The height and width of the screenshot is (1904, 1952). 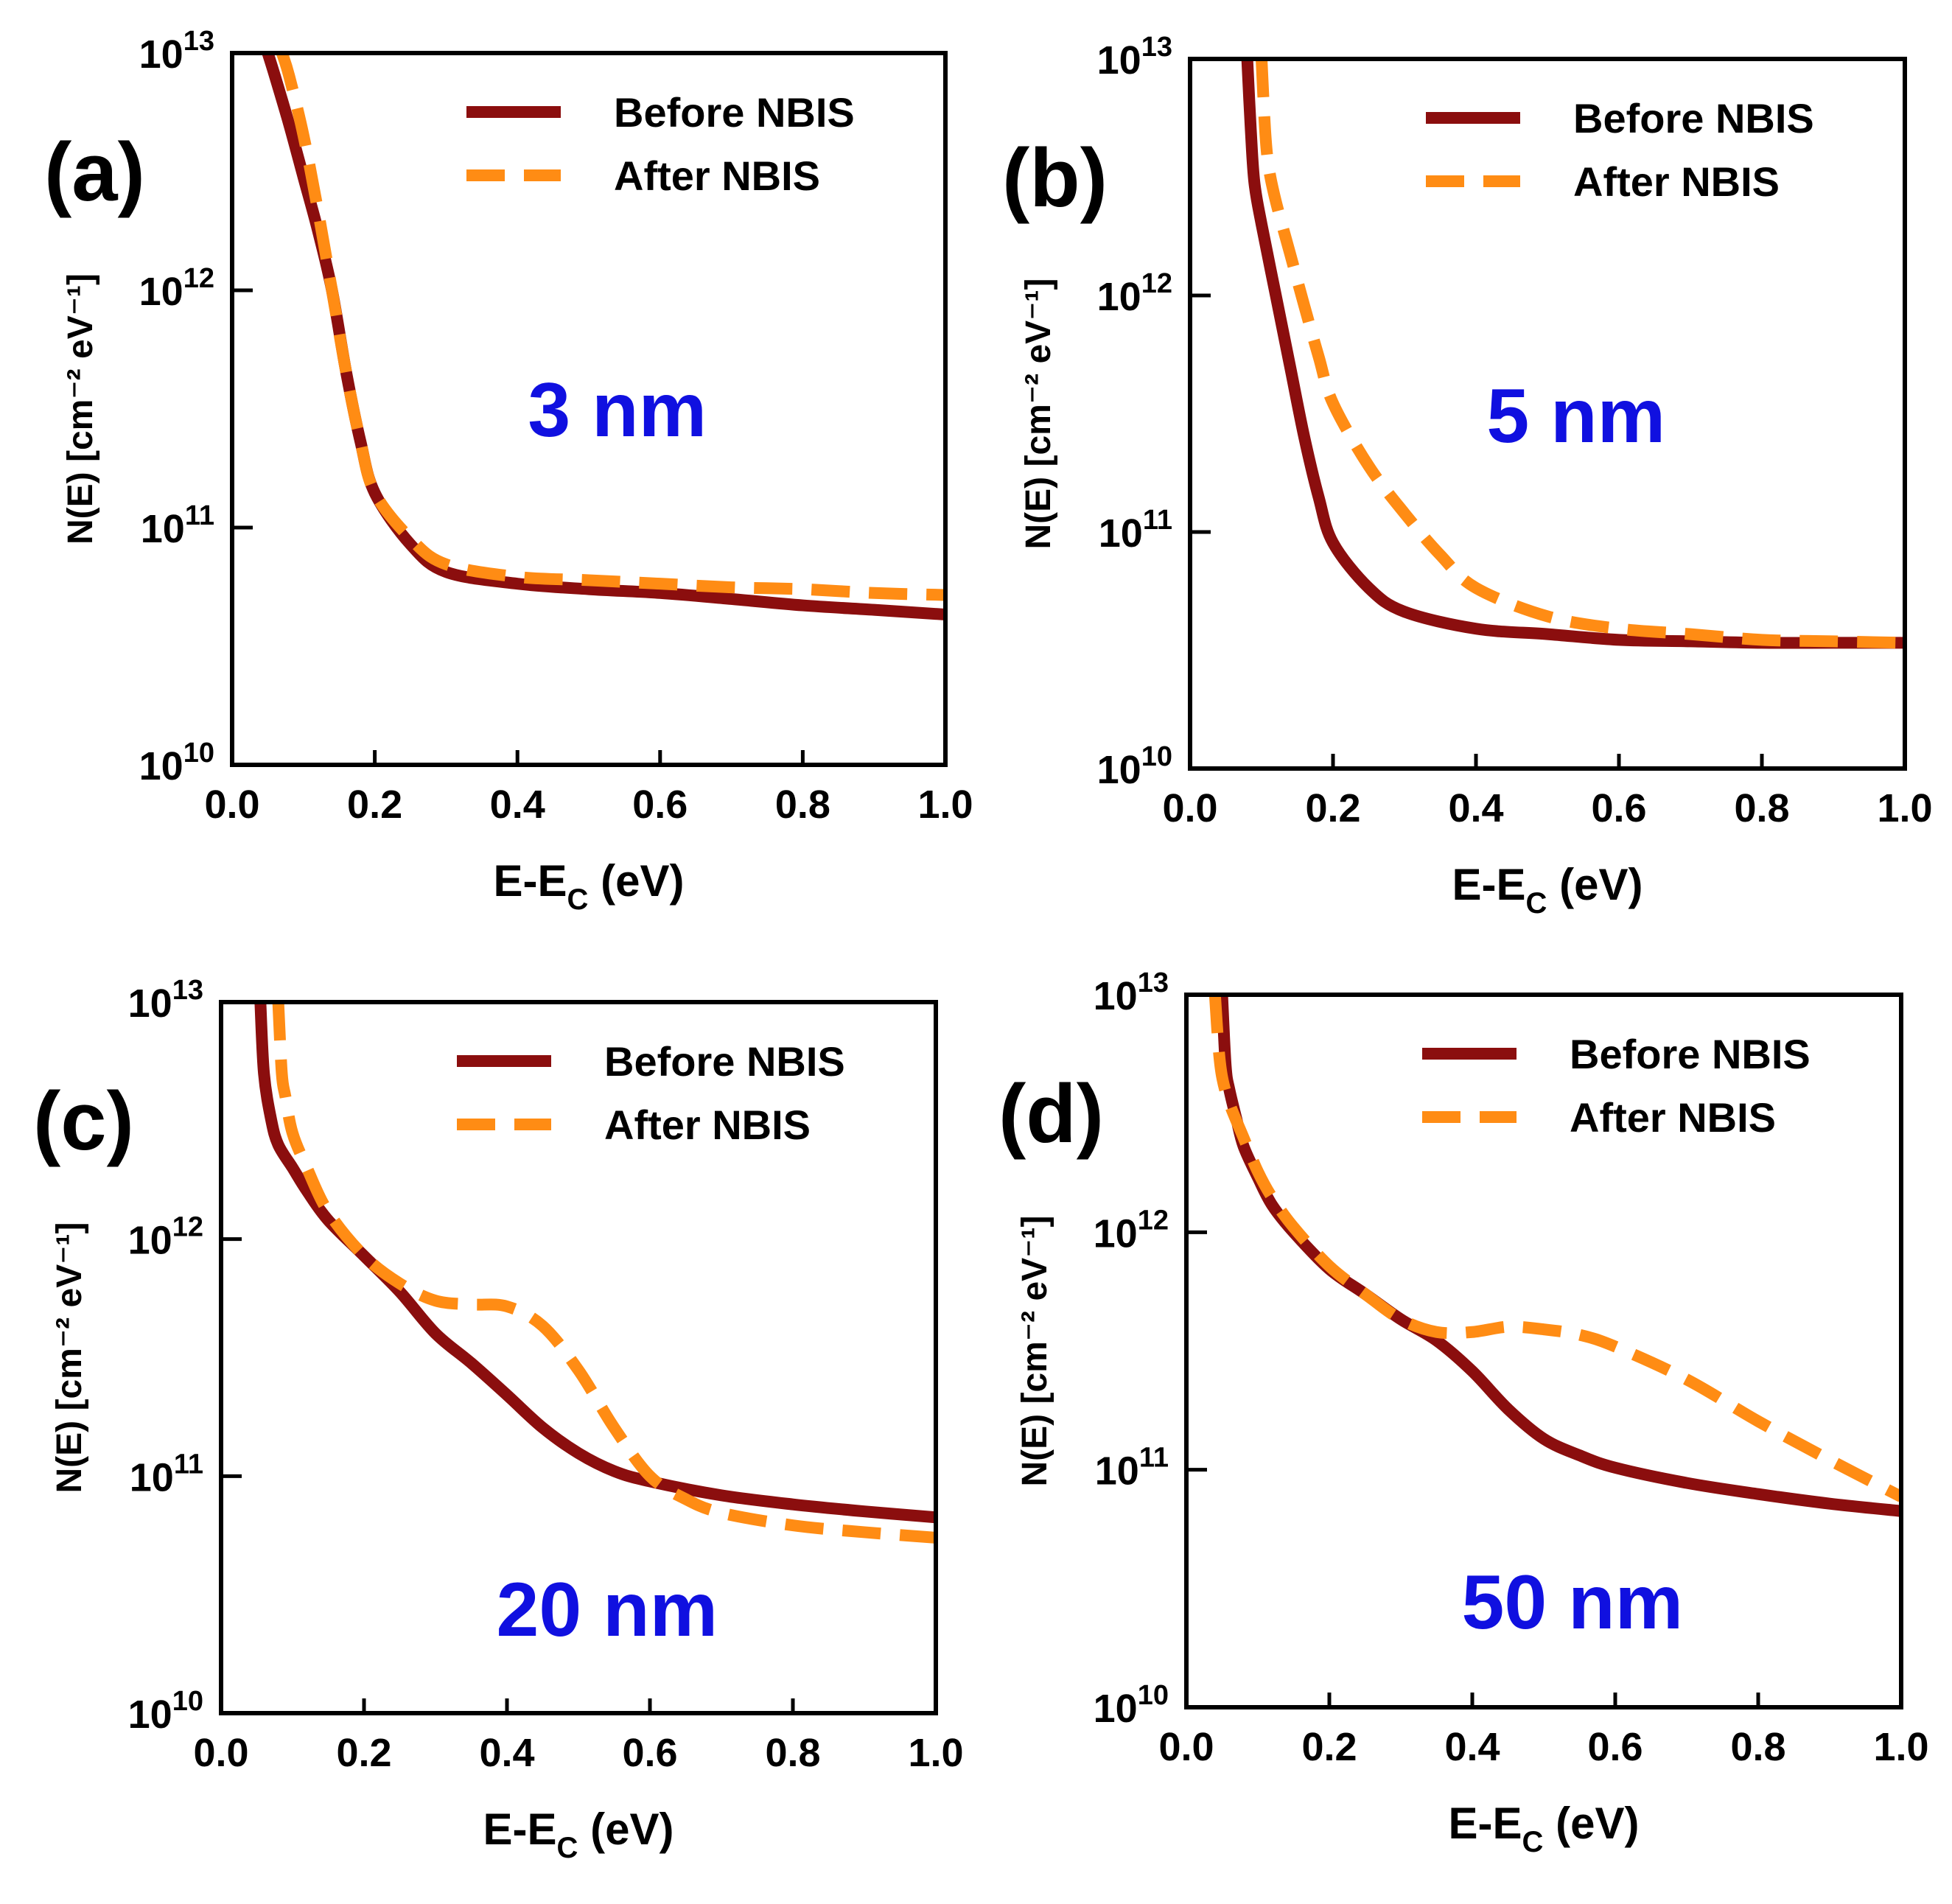 I want to click on panel-label: (d), so click(x=1051, y=1114).